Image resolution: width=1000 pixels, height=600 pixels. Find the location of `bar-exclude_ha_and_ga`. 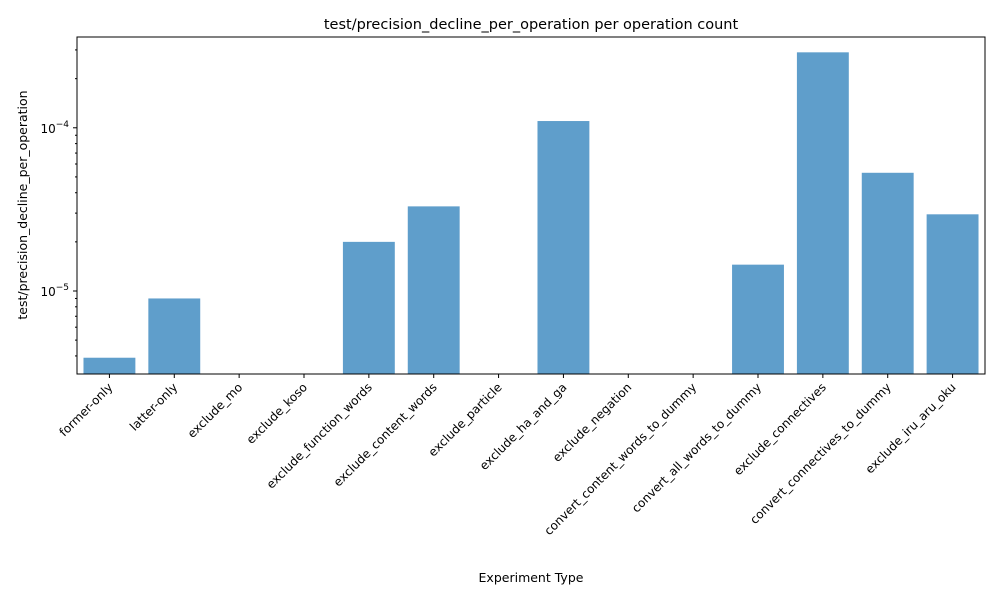

bar-exclude_ha_and_ga is located at coordinates (563, 248).